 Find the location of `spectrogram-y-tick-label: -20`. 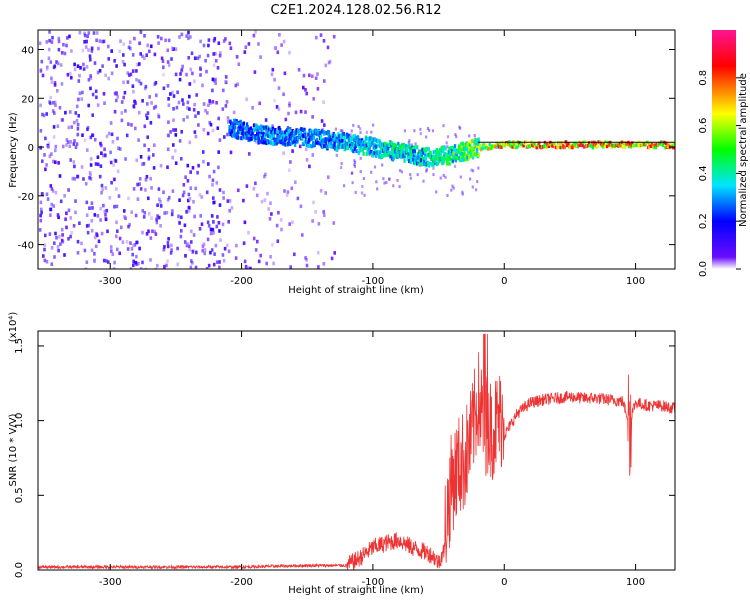

spectrogram-y-tick-label: -20 is located at coordinates (26, 197).